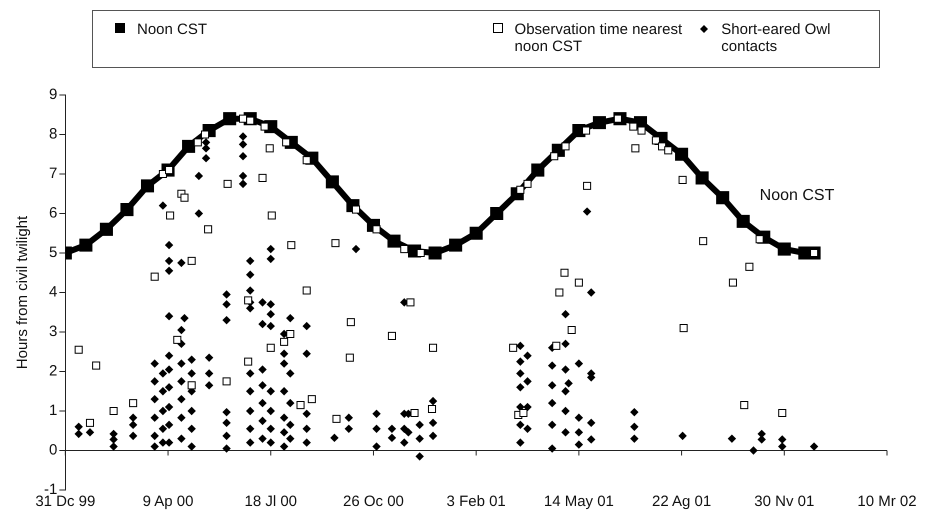  Describe the element at coordinates (53, 331) in the screenshot. I see `y-tick-label: 3` at that location.